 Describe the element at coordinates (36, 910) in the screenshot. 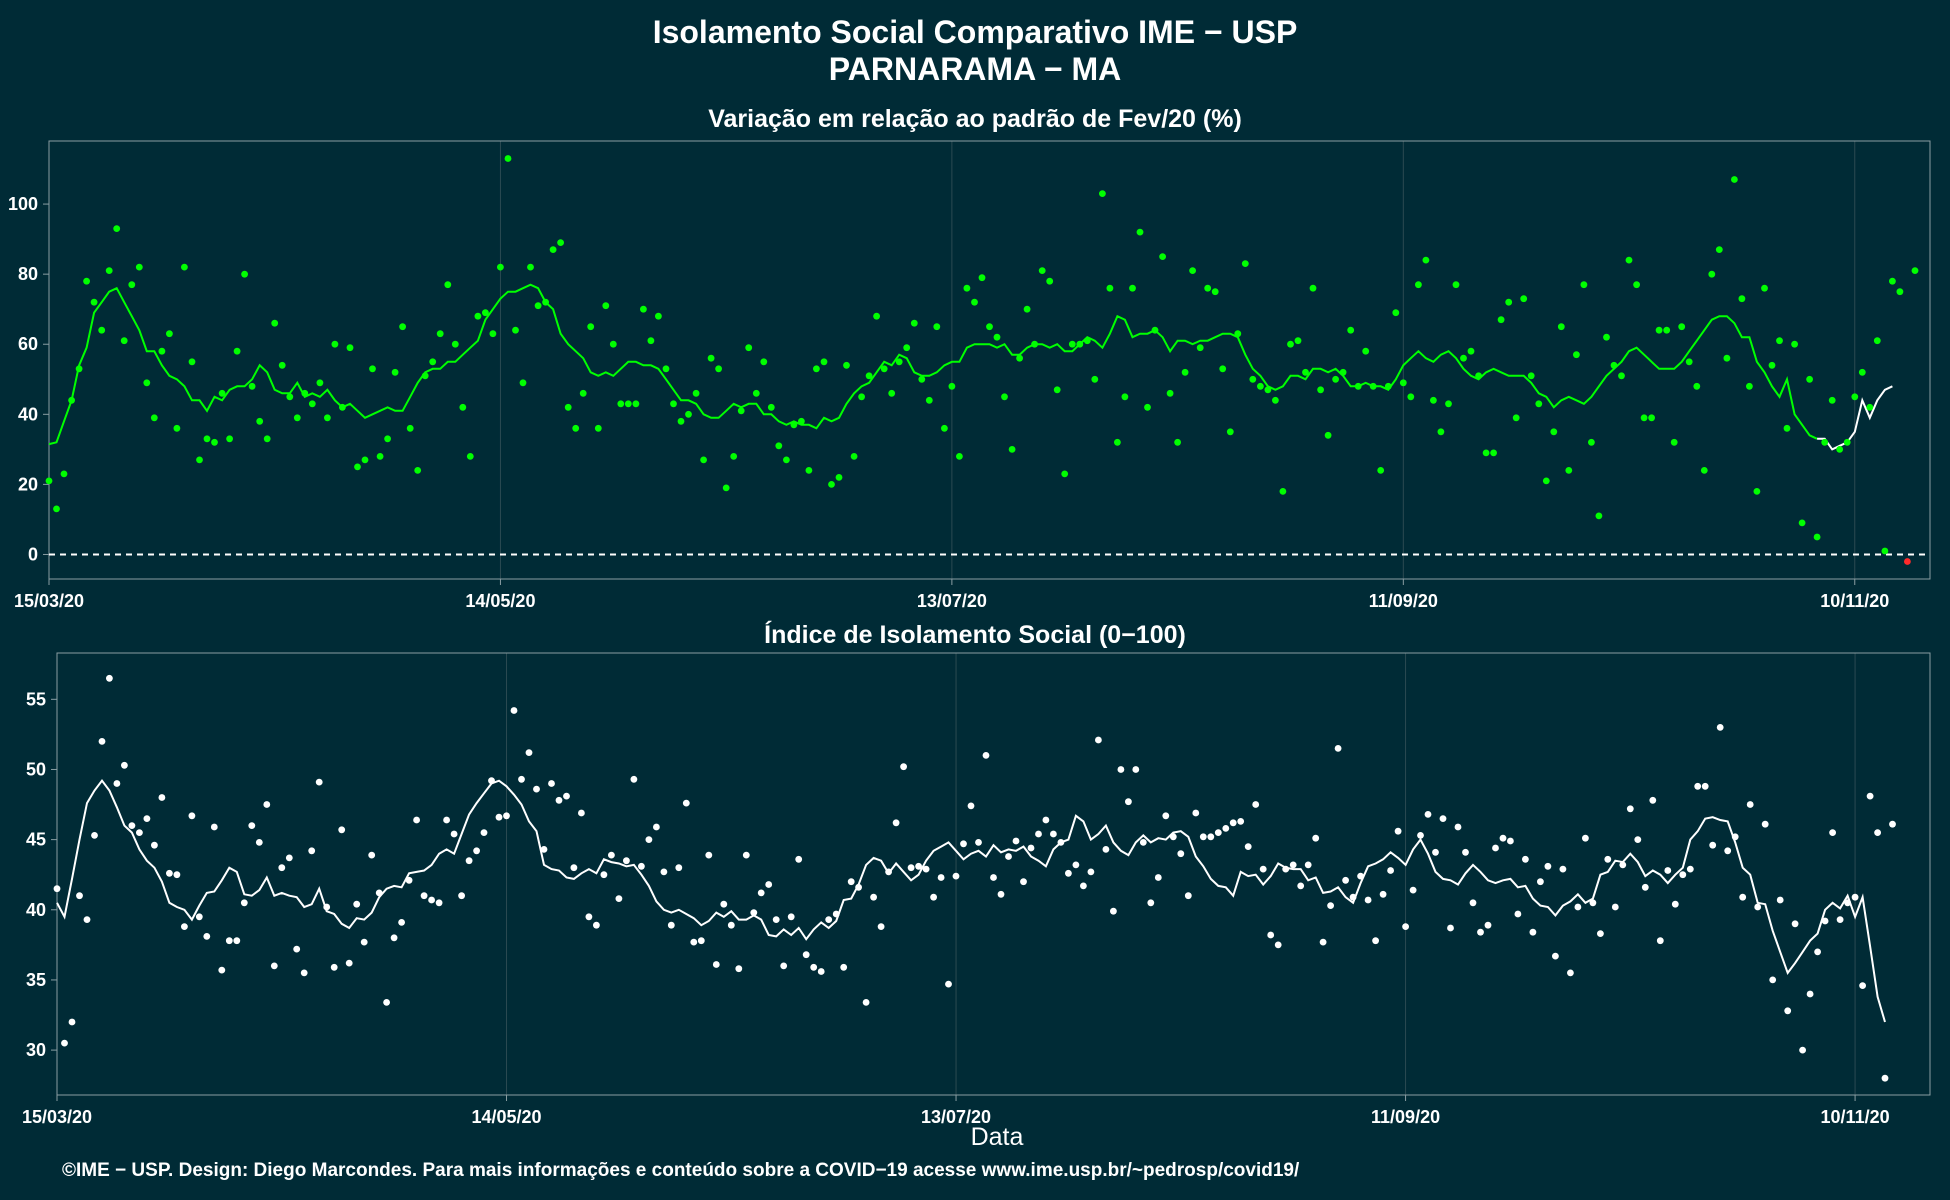

I see `y-tick-label: 40` at that location.